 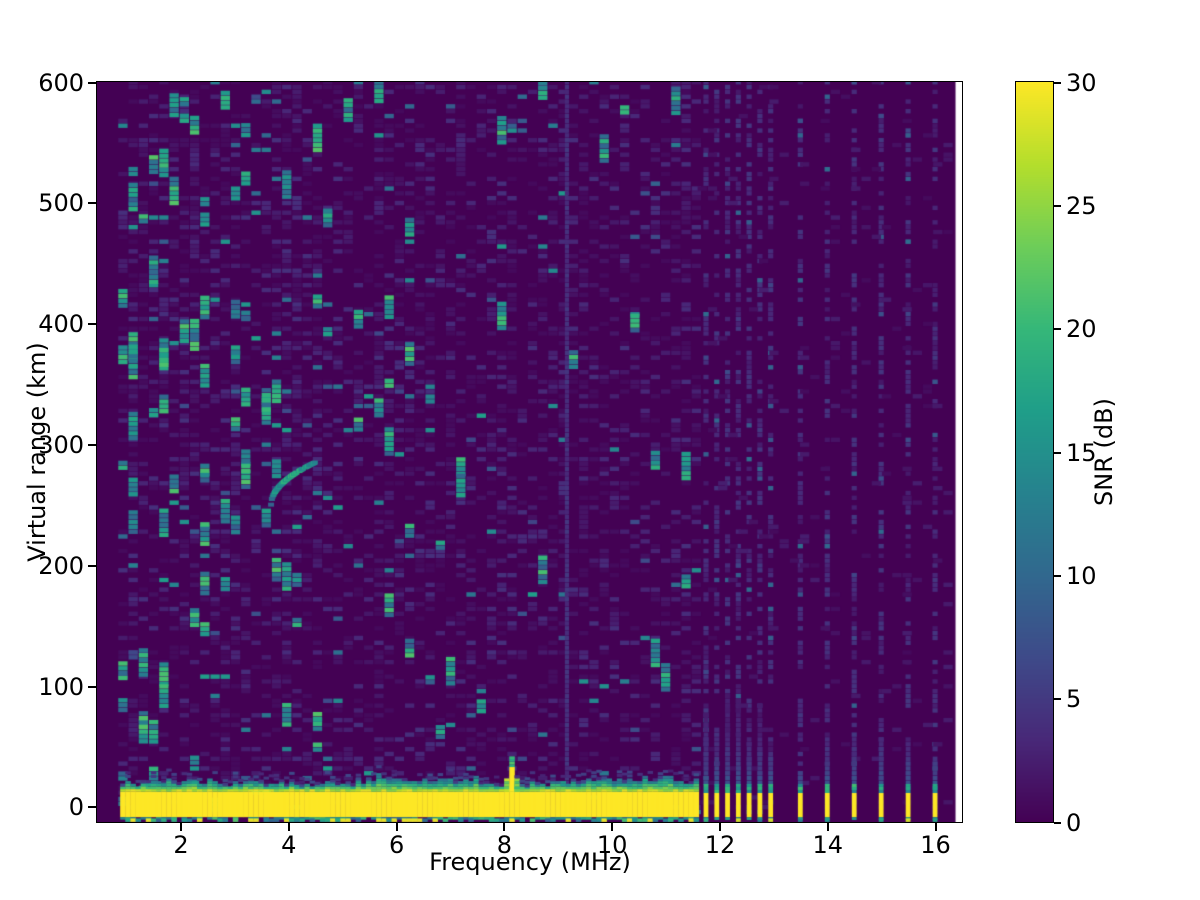 What do you see at coordinates (1081, 205) in the screenshot?
I see `colorbar-tick-label: 25` at bounding box center [1081, 205].